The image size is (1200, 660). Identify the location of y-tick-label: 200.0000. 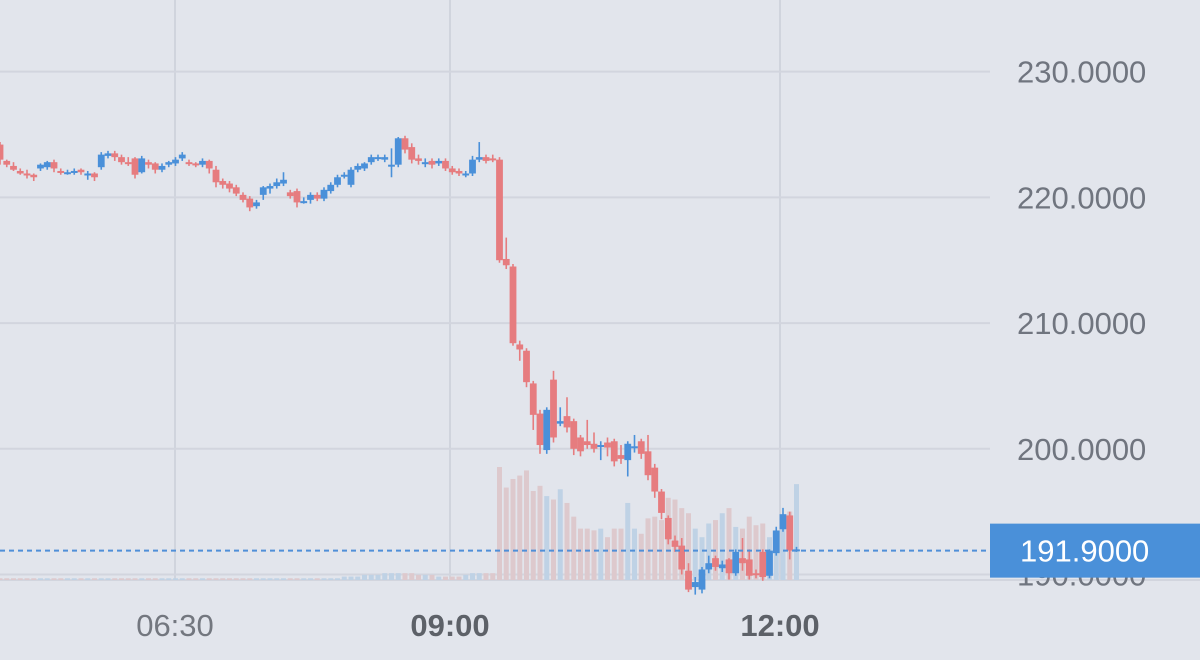
(1081, 449).